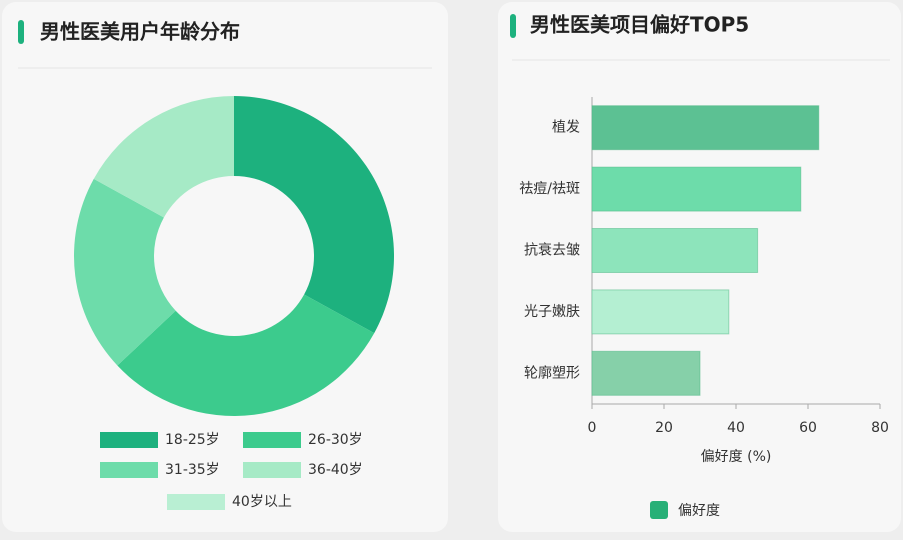  Describe the element at coordinates (639, 25) in the screenshot. I see `chart-title: 男性医美项目偏好TOP5` at that location.